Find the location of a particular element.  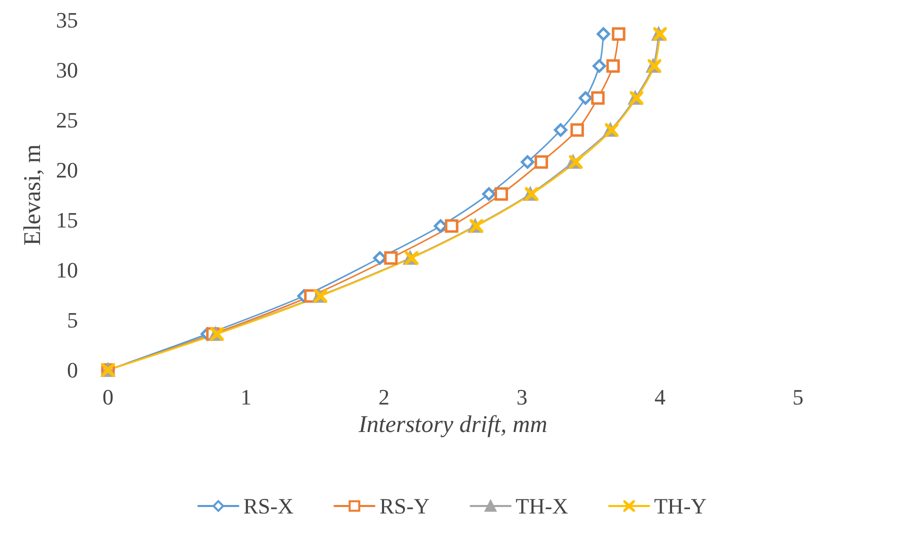

legend-label: TH-Y is located at coordinates (680, 506).